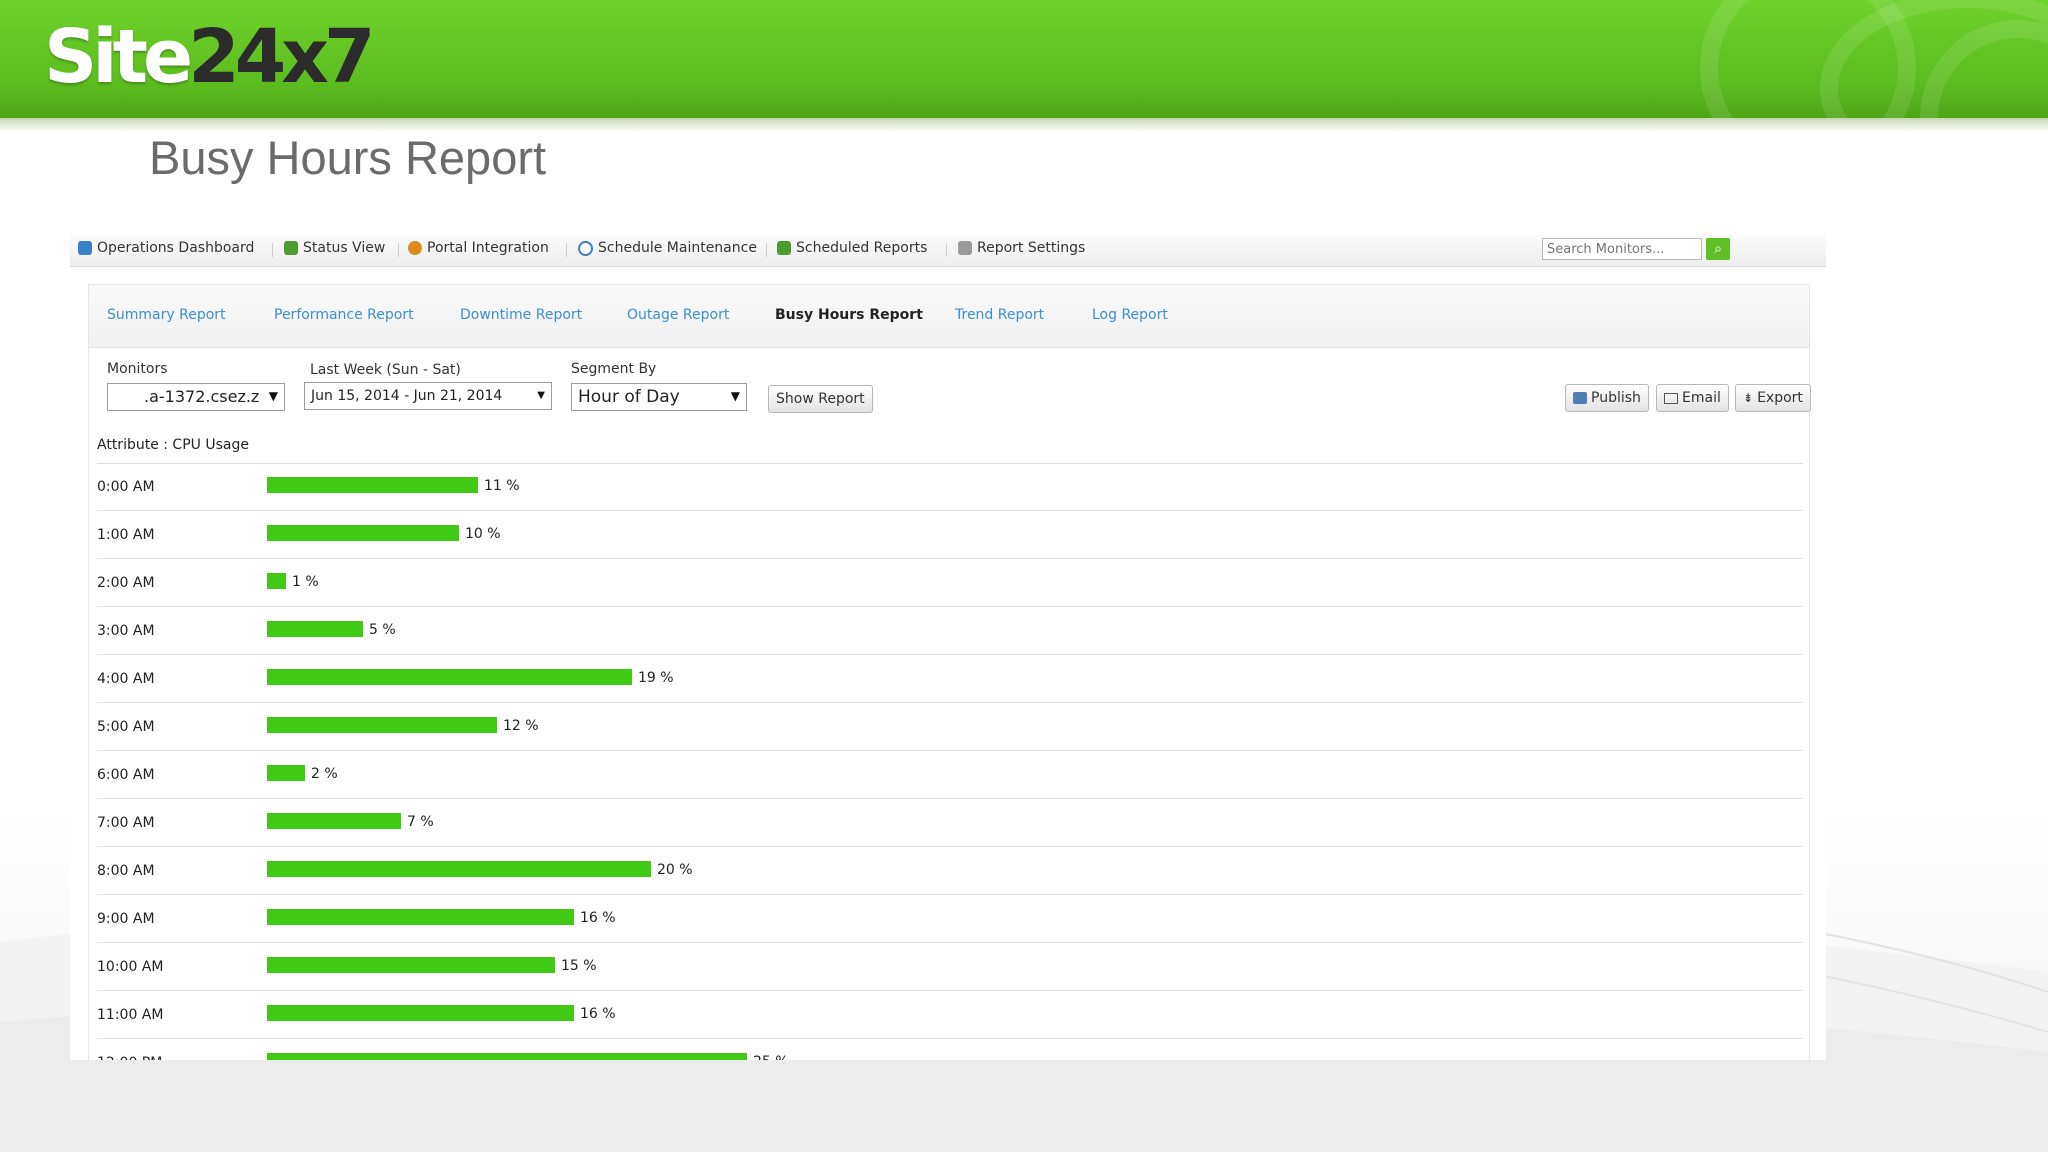  I want to click on chevron-down-icon: ▼, so click(541, 395).